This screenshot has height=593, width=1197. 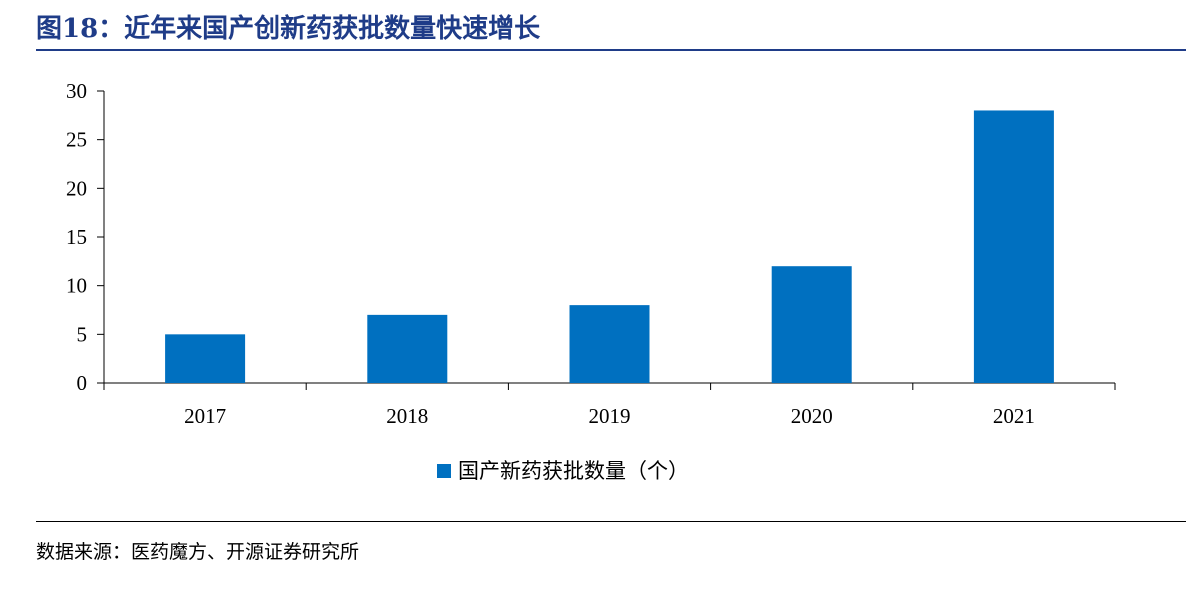 What do you see at coordinates (82, 383) in the screenshot?
I see `y-tick-label: 0` at bounding box center [82, 383].